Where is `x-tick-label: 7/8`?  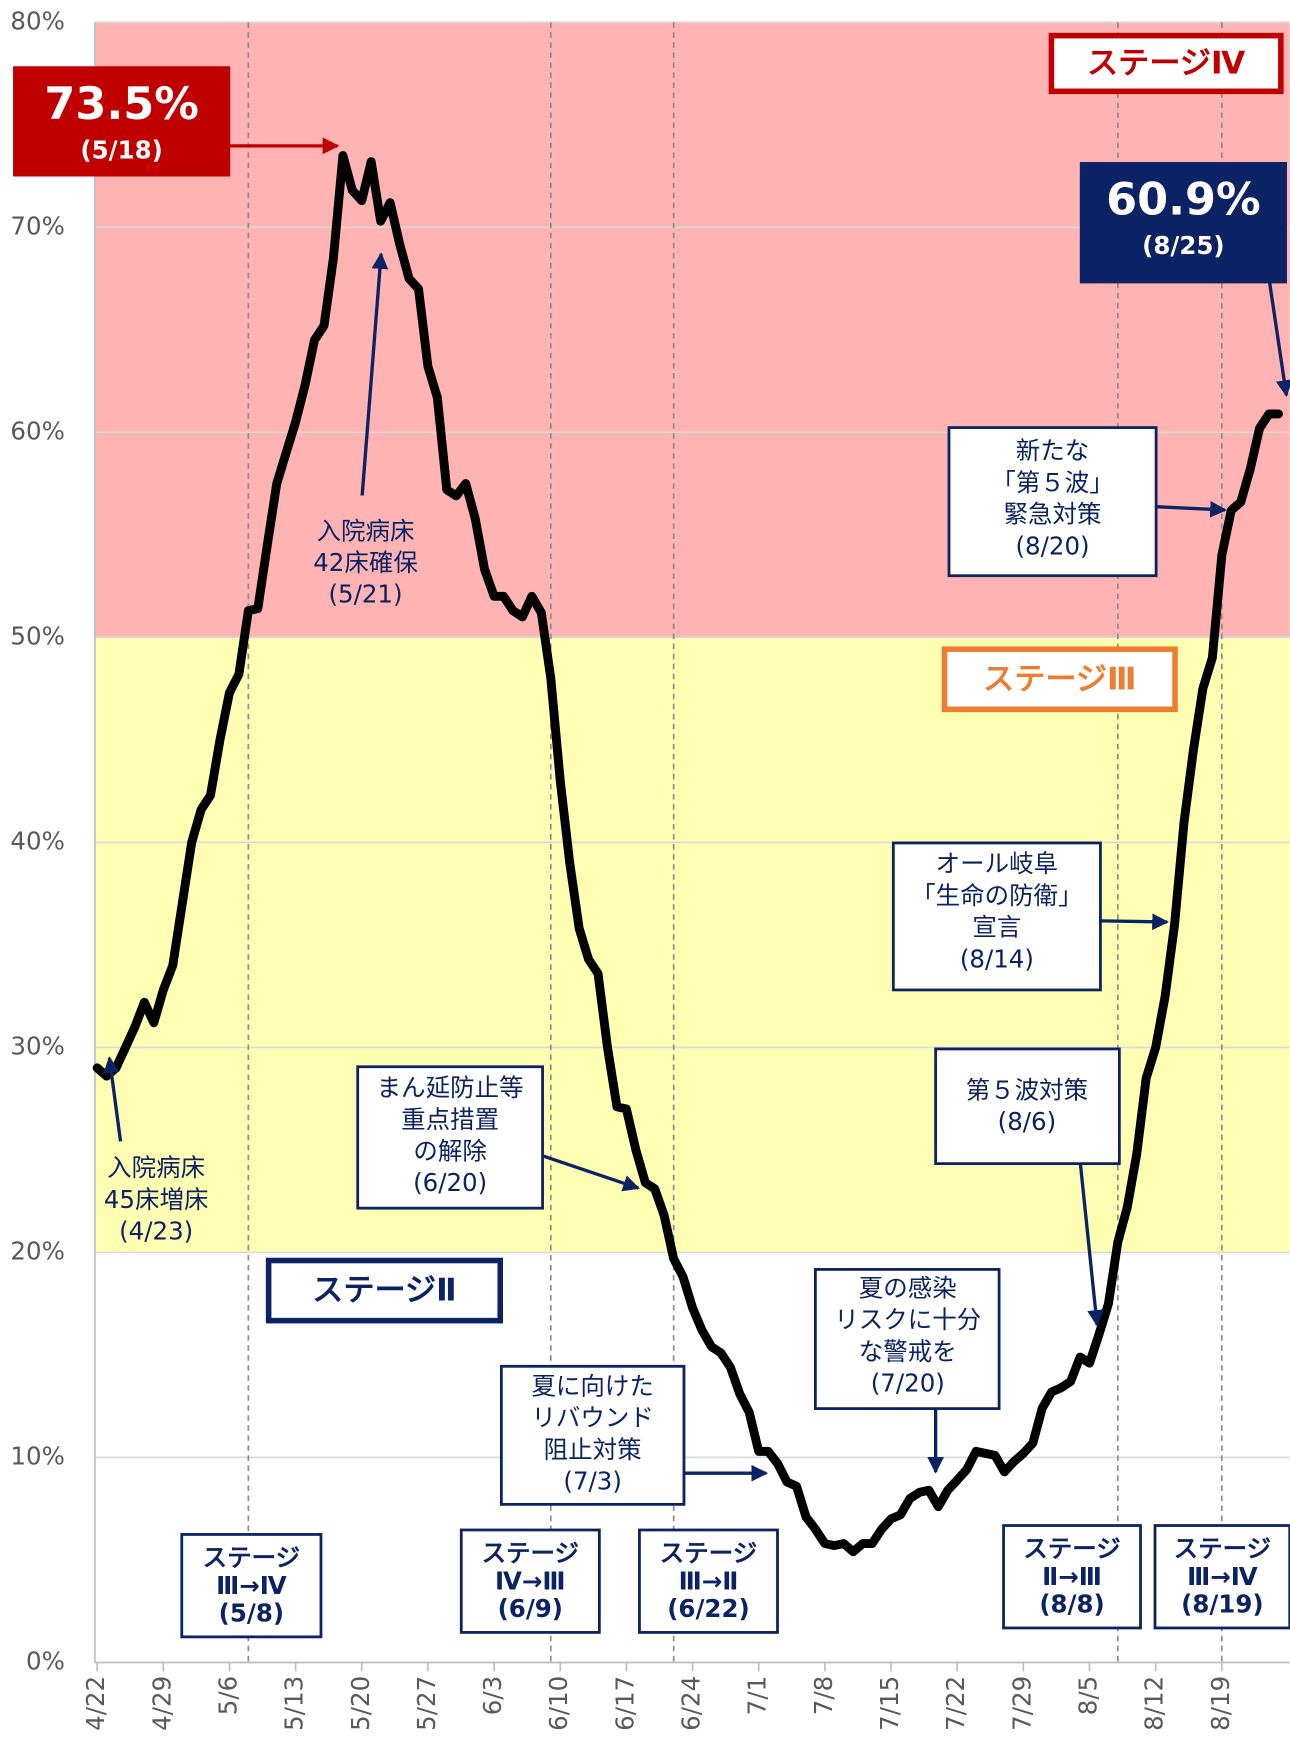
x-tick-label: 7/8 is located at coordinates (823, 1695).